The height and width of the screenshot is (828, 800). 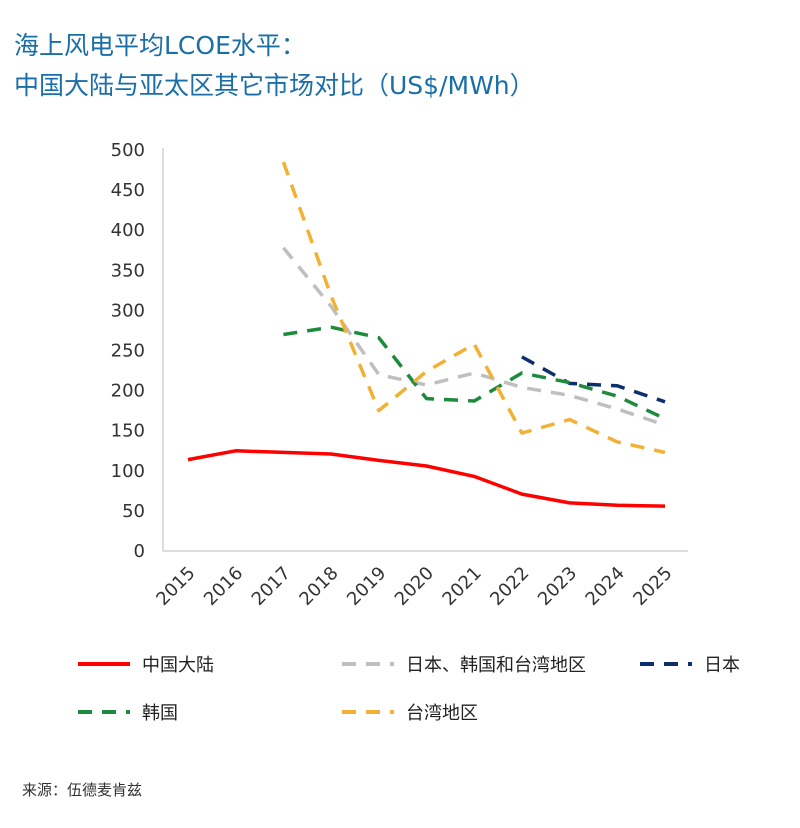 I want to click on y-tick-label: 500, so click(x=128, y=150).